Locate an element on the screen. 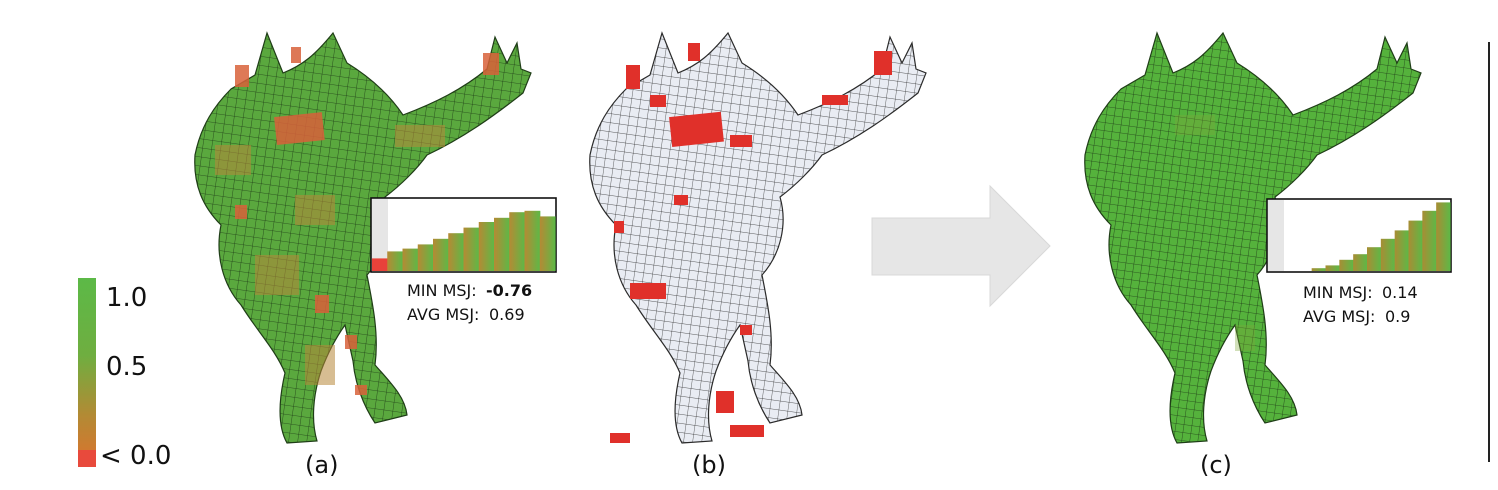  arrow-shape is located at coordinates (961, 246).